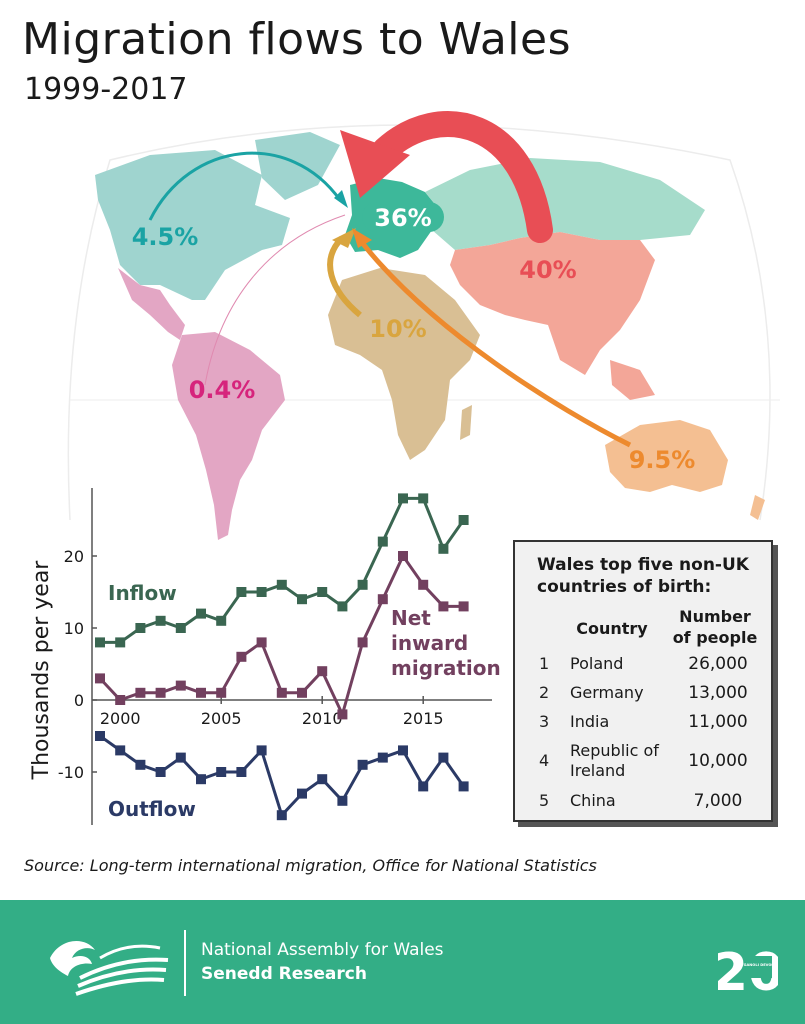 Image resolution: width=805 pixels, height=1024 pixels. Describe the element at coordinates (597, 663) in the screenshot. I see `table-country: Poland` at that location.